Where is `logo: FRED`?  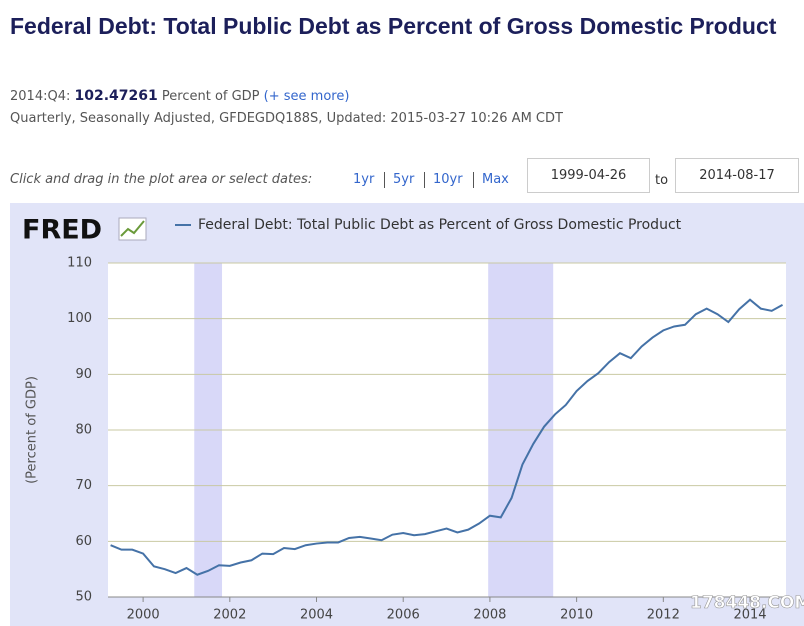
logo: FRED is located at coordinates (62, 230).